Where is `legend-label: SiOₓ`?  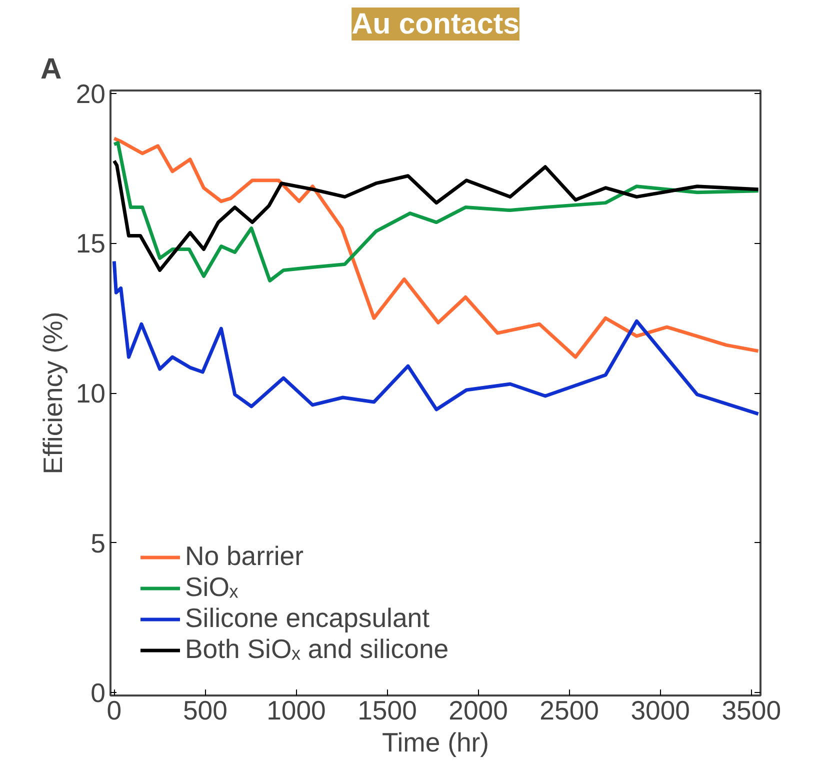
legend-label: SiOₓ is located at coordinates (211, 587).